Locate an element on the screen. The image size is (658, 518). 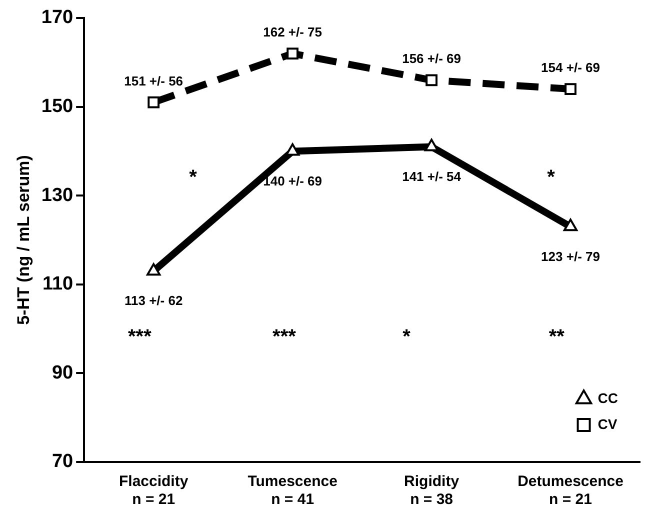
data-label: 156 +/- 69 is located at coordinates (431, 58).